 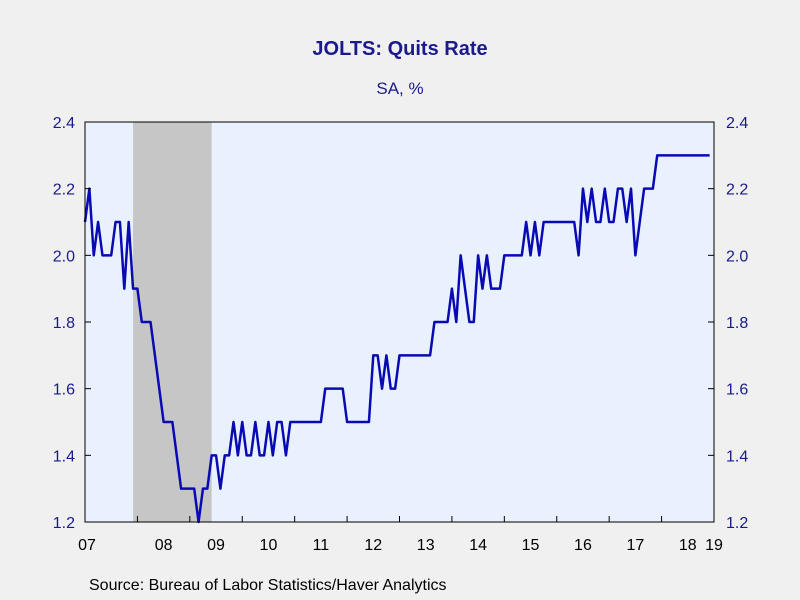 What do you see at coordinates (64, 456) in the screenshot?
I see `y-tick-label-left: 1.4` at bounding box center [64, 456].